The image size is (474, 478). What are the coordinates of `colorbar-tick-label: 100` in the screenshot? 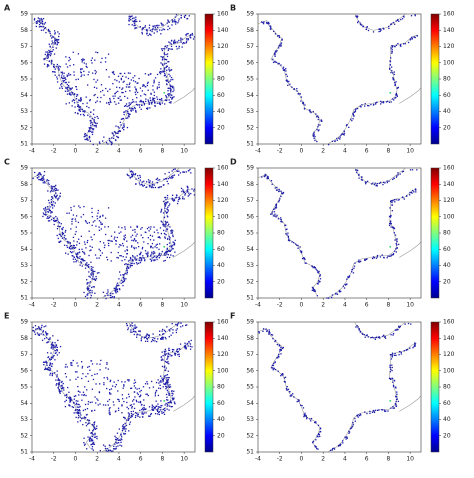 It's located at (449, 62).